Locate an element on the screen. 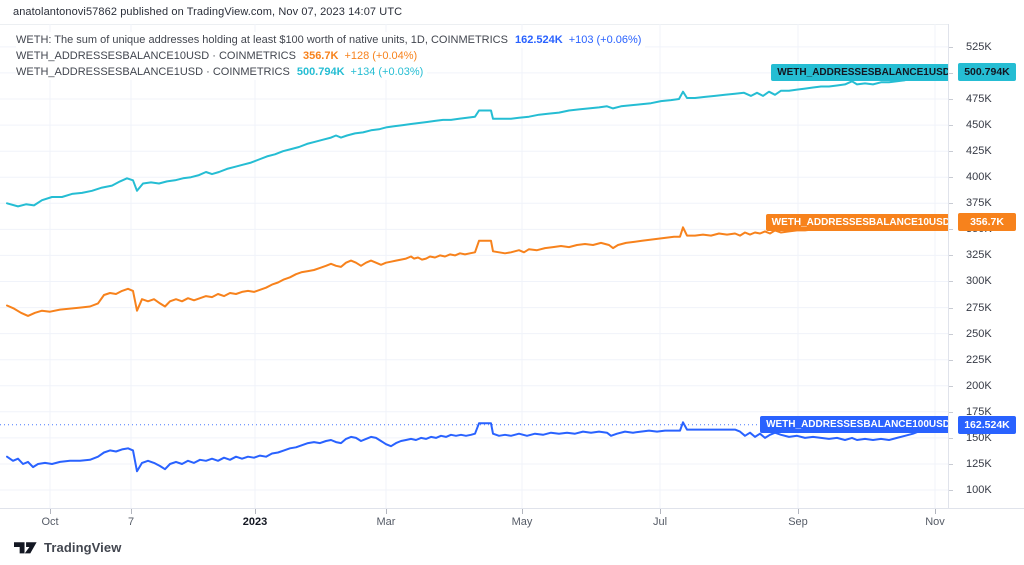  x-axis-label: 7 is located at coordinates (131, 522).